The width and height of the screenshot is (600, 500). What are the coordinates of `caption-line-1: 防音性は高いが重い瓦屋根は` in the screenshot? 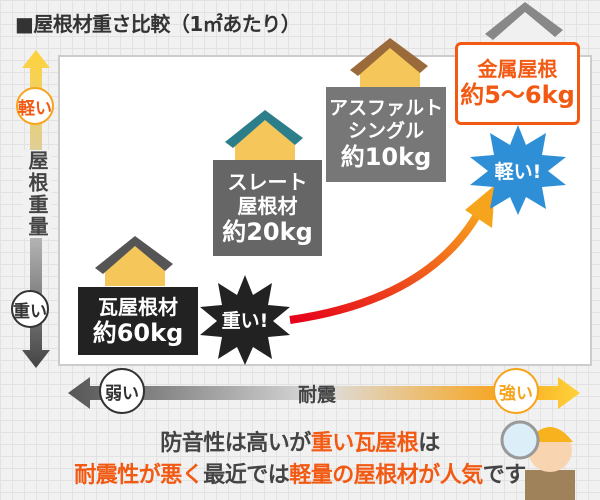 It's located at (300, 441).